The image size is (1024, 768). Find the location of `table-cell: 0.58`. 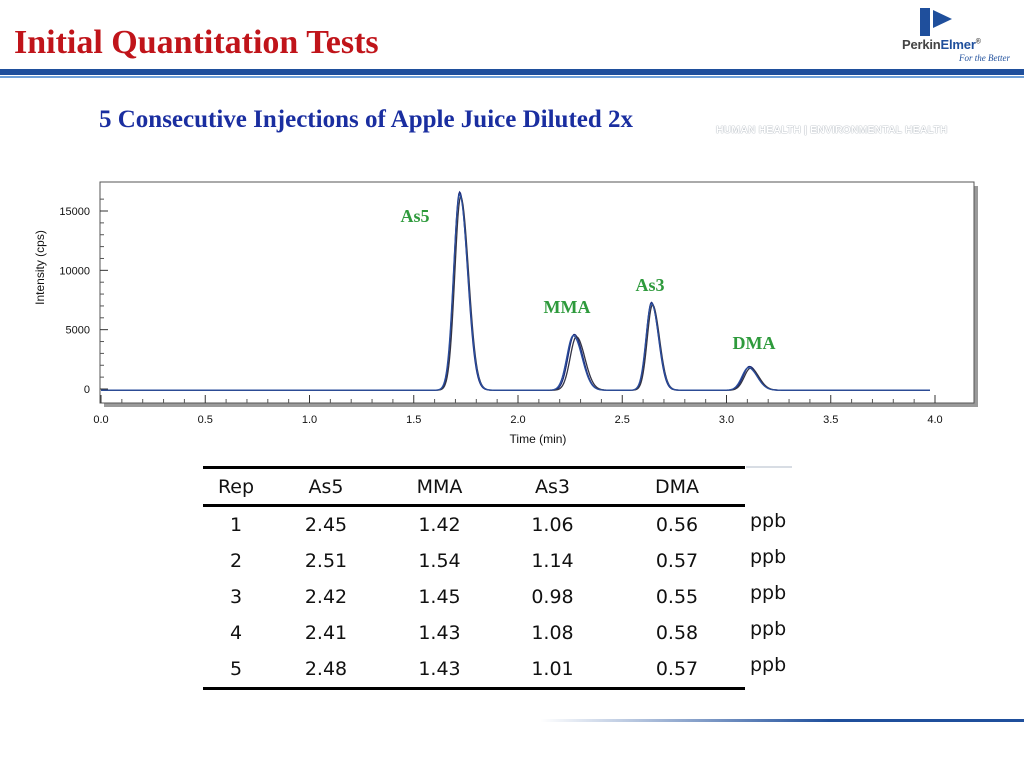

table-cell: 0.58 is located at coordinates (677, 633).